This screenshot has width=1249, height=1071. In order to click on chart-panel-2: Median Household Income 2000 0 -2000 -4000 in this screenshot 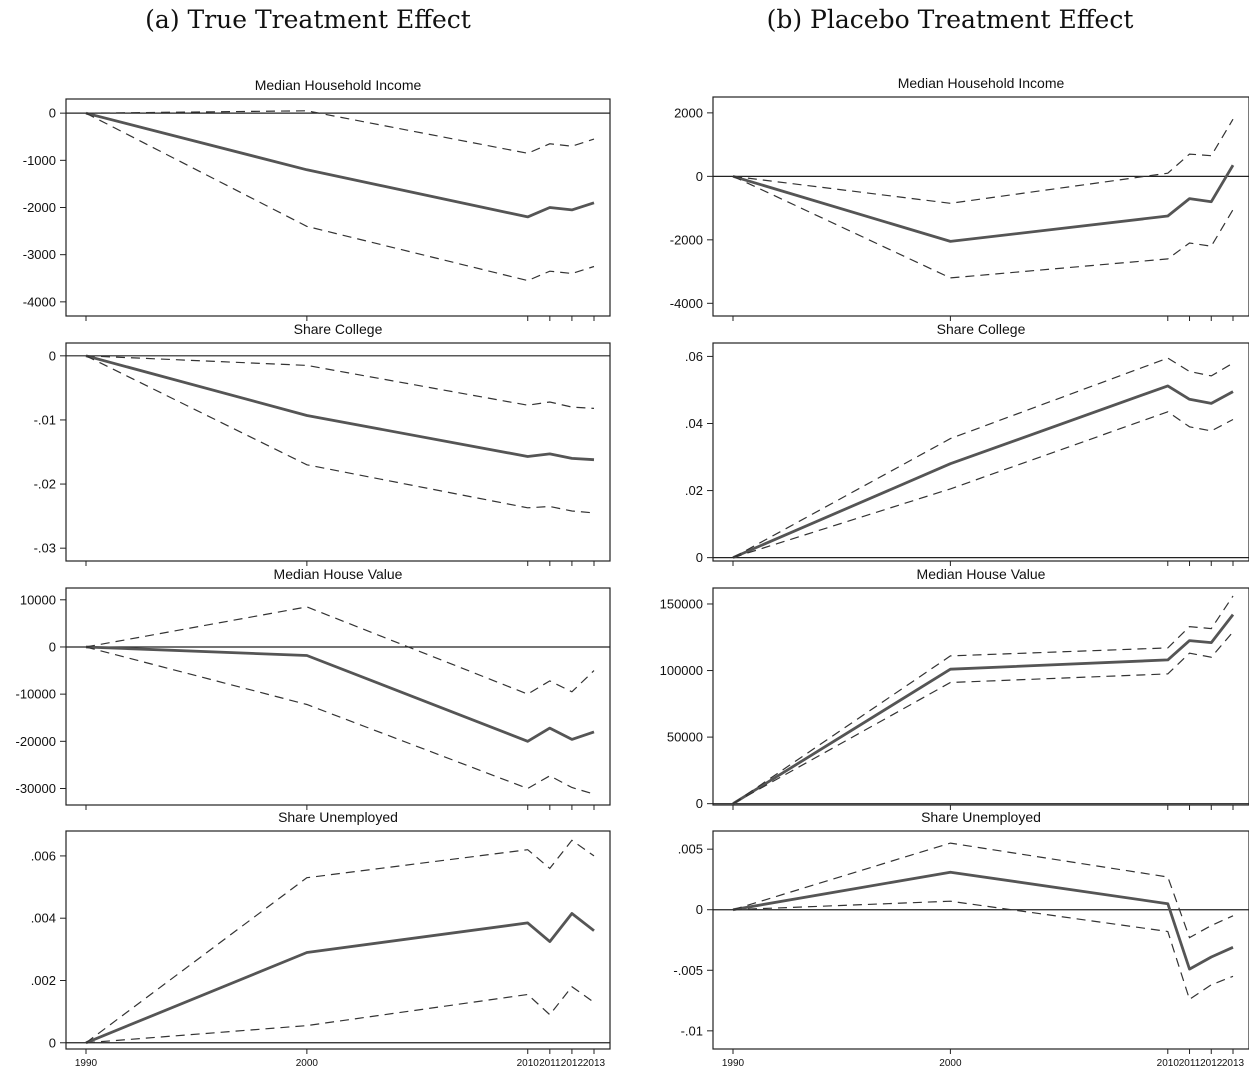, I will do `click(959, 198)`.